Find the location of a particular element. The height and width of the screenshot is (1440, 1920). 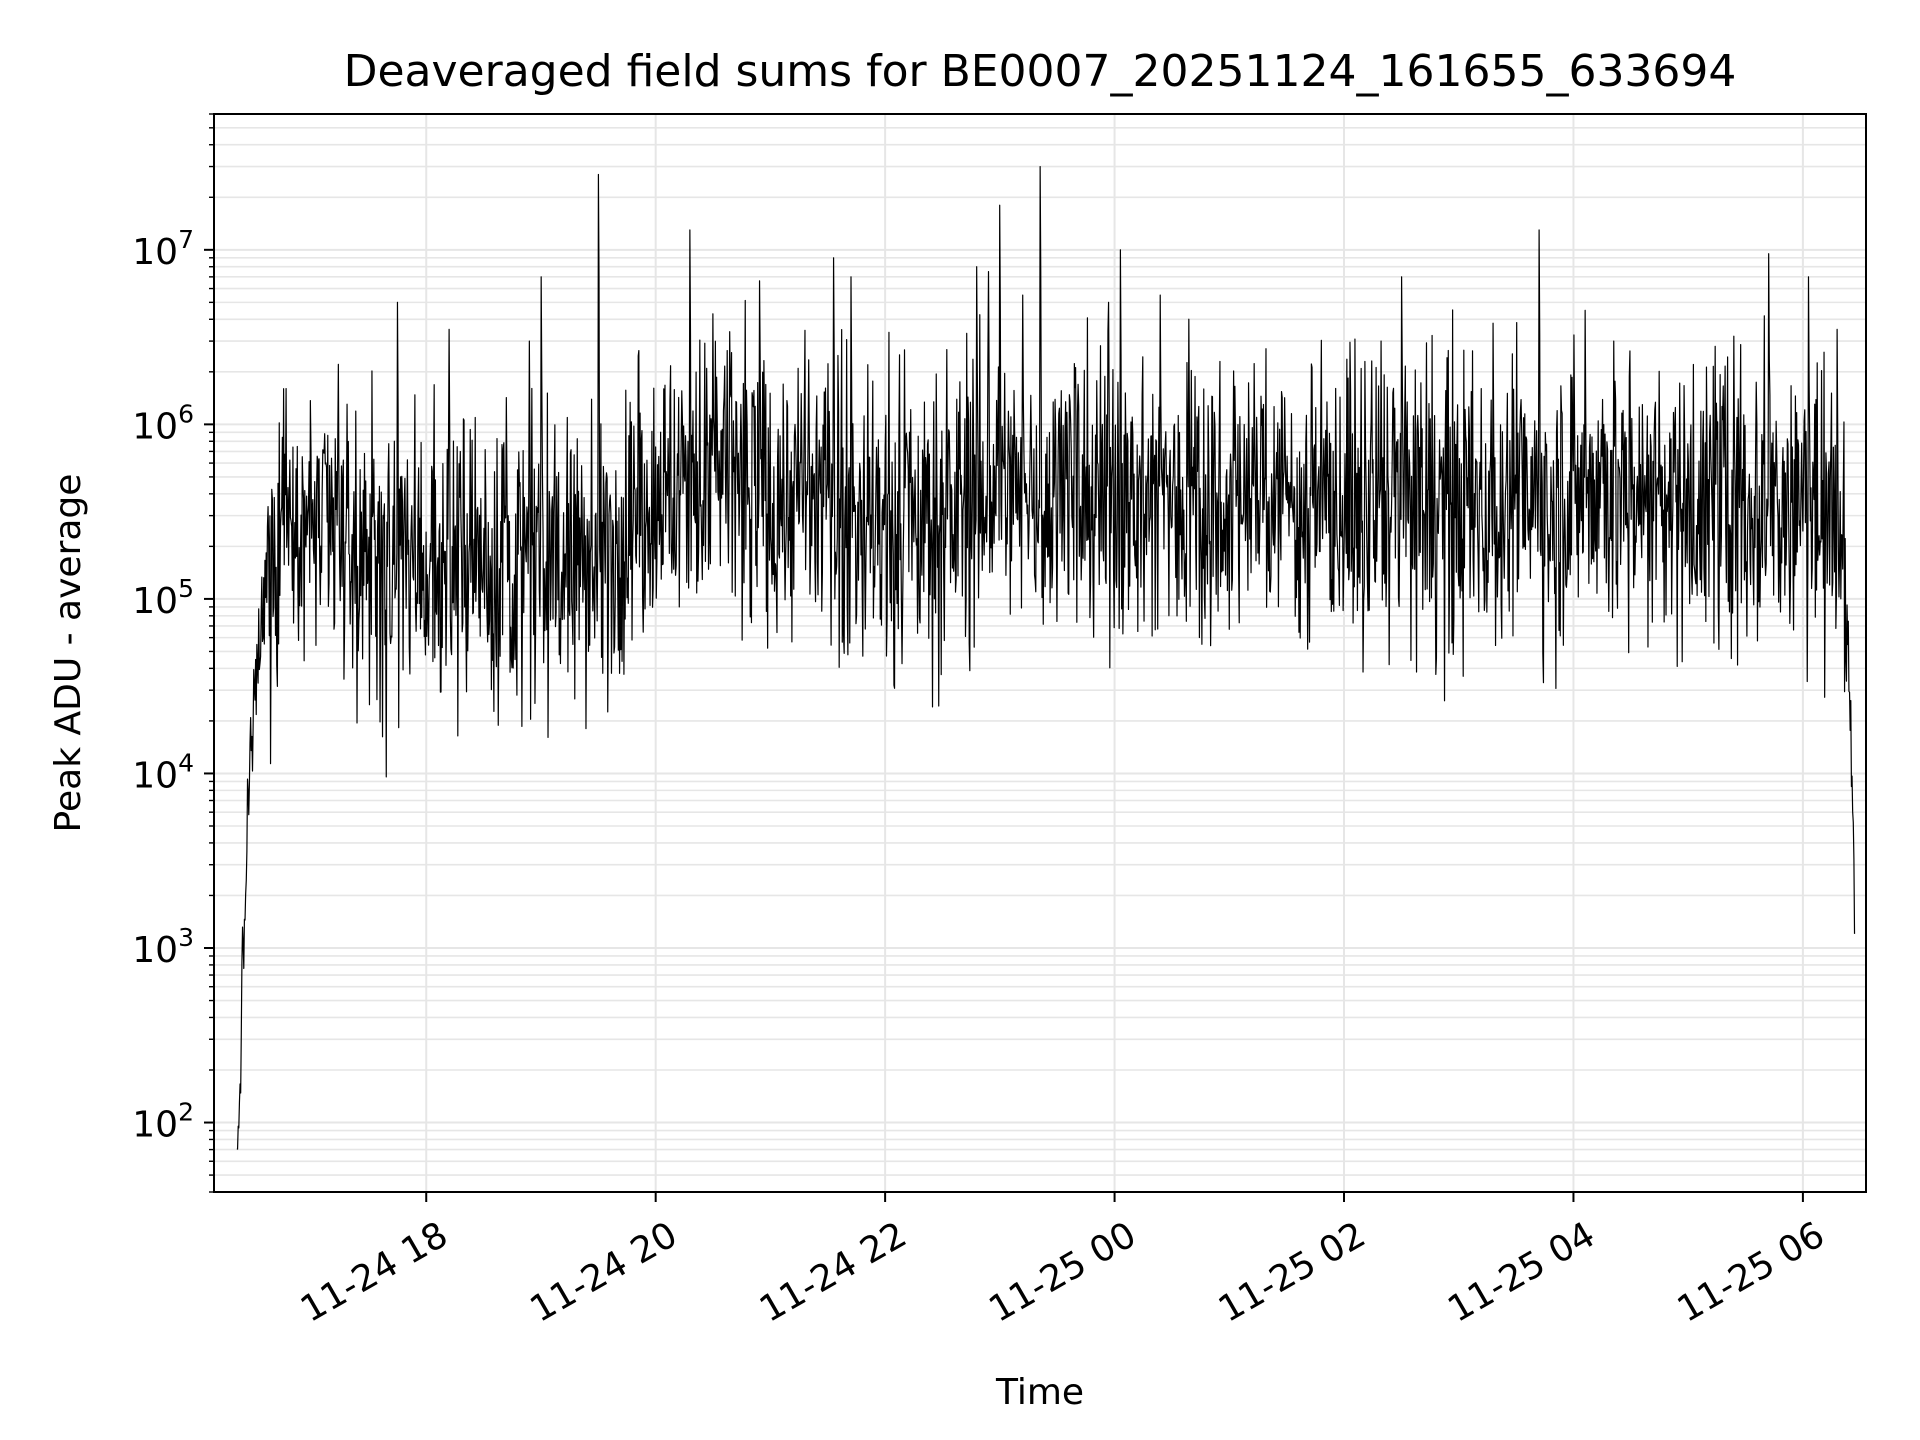

y-tick-label: 10² is located at coordinates (163, 1122).